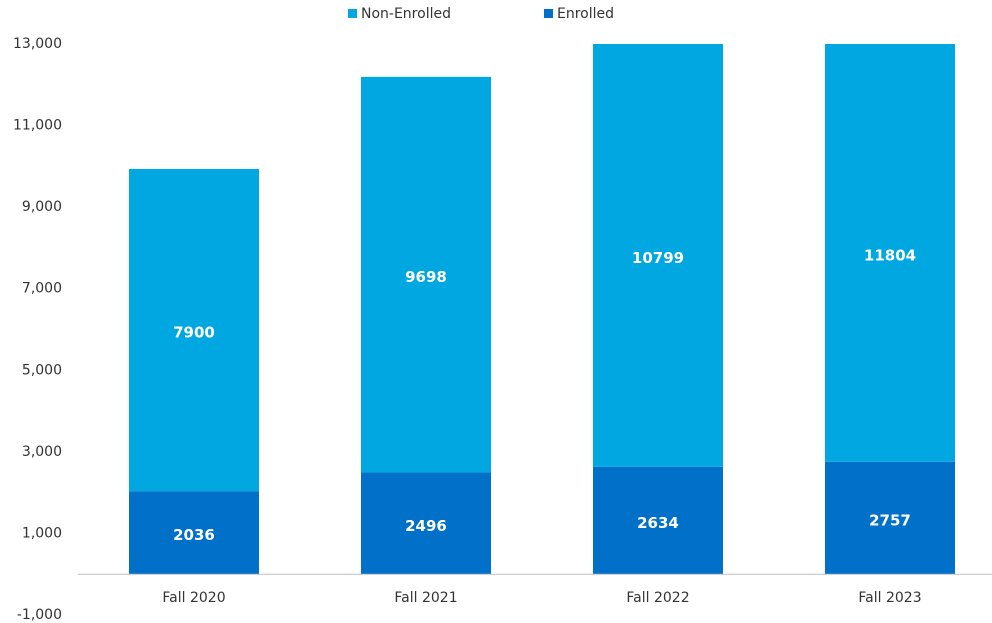 This screenshot has height=623, width=992. Describe the element at coordinates (37, 126) in the screenshot. I see `y-tick-label: 11,000` at that location.